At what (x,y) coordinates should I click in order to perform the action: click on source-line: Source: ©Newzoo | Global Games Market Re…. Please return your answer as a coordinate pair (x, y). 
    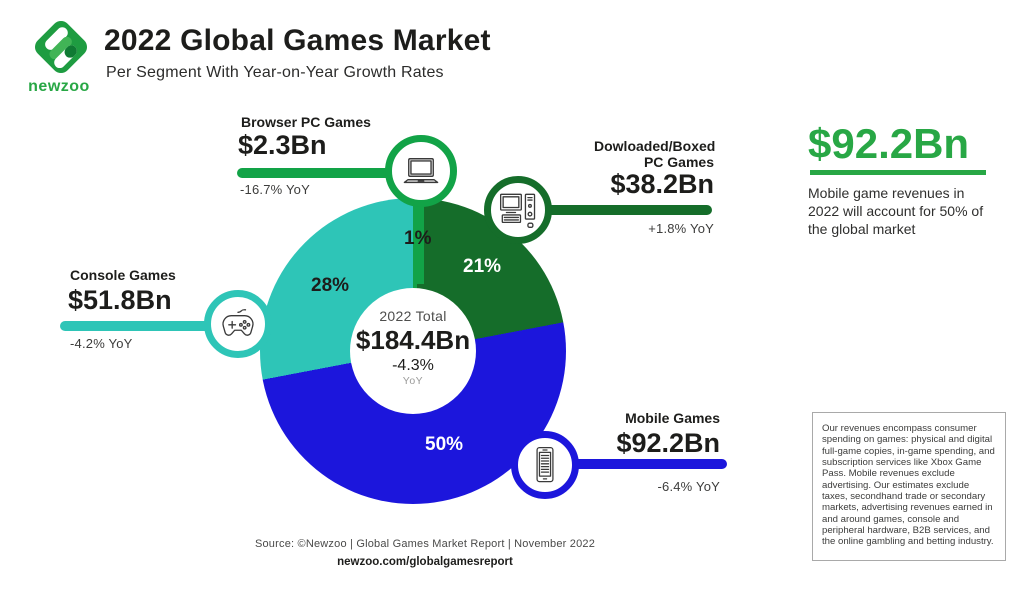
    Looking at the image, I should click on (425, 544).